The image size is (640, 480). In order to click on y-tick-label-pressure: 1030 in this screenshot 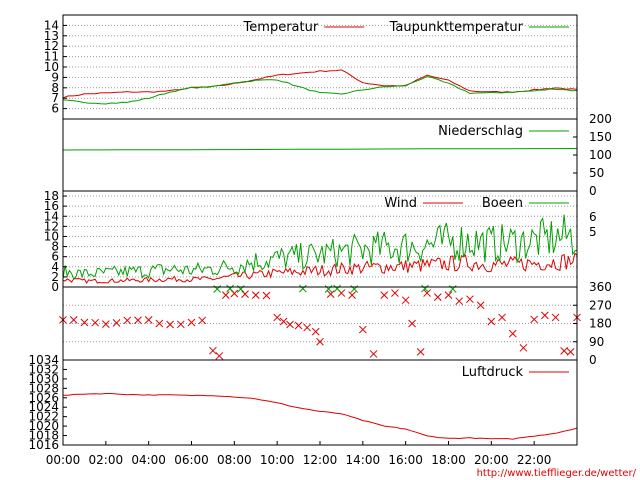, I will do `click(43, 379)`.